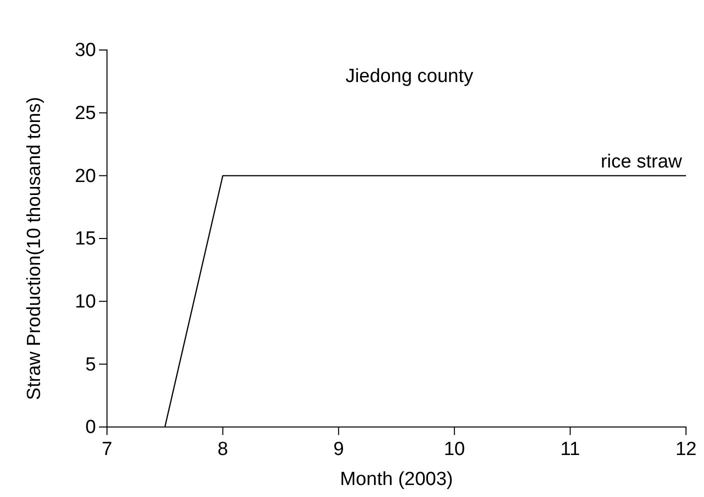 The height and width of the screenshot is (497, 704). Describe the element at coordinates (686, 449) in the screenshot. I see `x-tick-label: 12` at that location.